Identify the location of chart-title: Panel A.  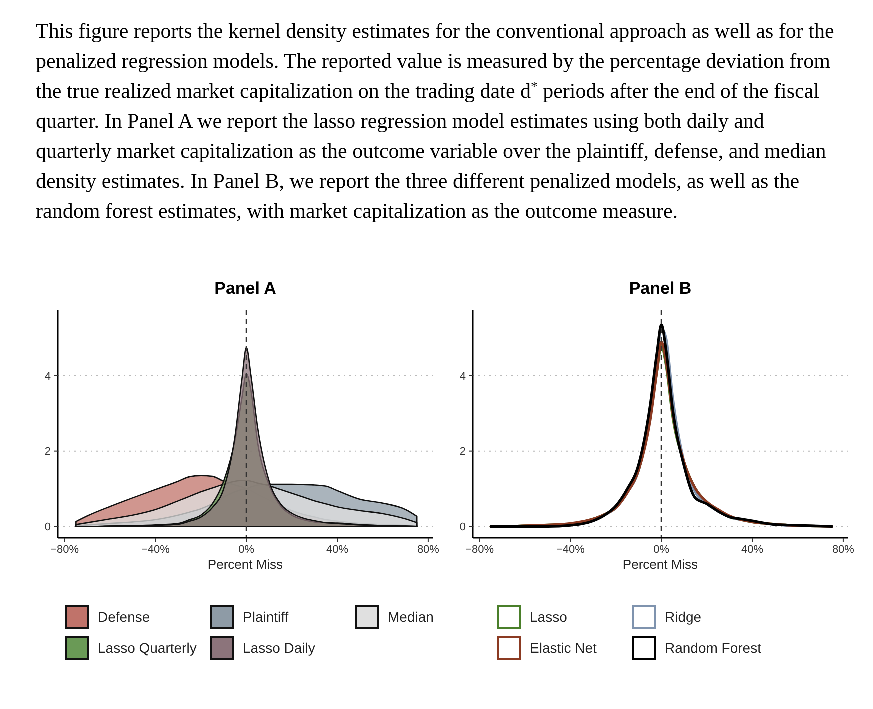
(245, 288).